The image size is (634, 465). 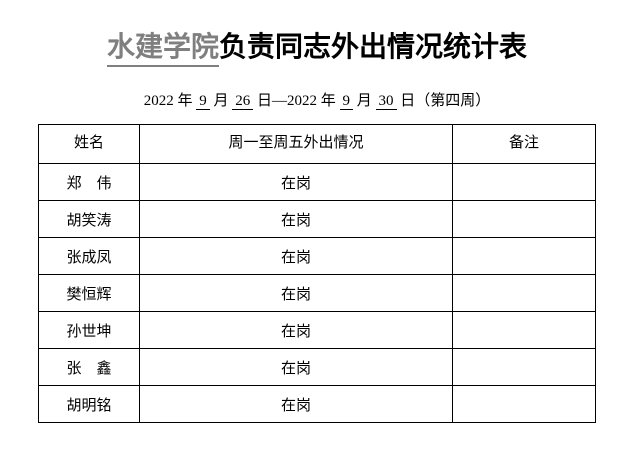 I want to click on date-underlined-month-end: 9, so click(x=346, y=101).